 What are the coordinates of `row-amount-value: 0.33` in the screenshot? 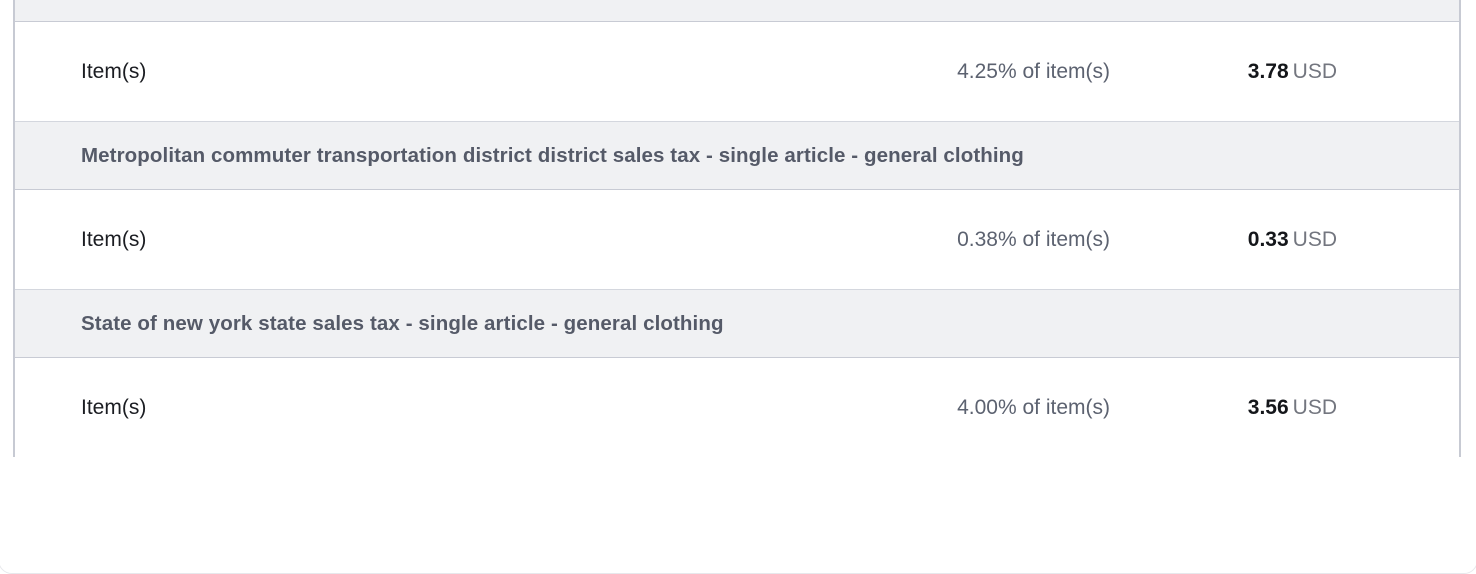 It's located at (1268, 239).